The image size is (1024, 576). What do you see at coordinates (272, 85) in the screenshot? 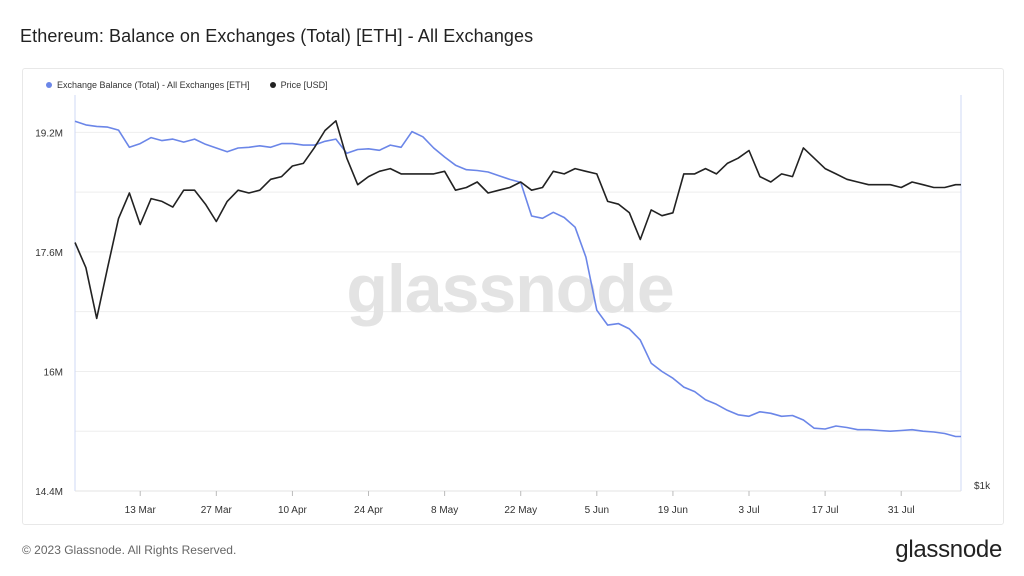
I see `legend-dot-price` at bounding box center [272, 85].